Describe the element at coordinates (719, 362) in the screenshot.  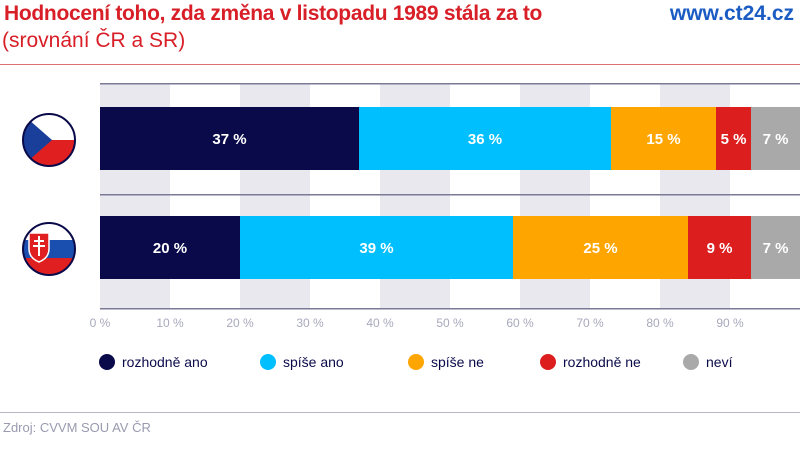
I see `legend-label: neví` at that location.